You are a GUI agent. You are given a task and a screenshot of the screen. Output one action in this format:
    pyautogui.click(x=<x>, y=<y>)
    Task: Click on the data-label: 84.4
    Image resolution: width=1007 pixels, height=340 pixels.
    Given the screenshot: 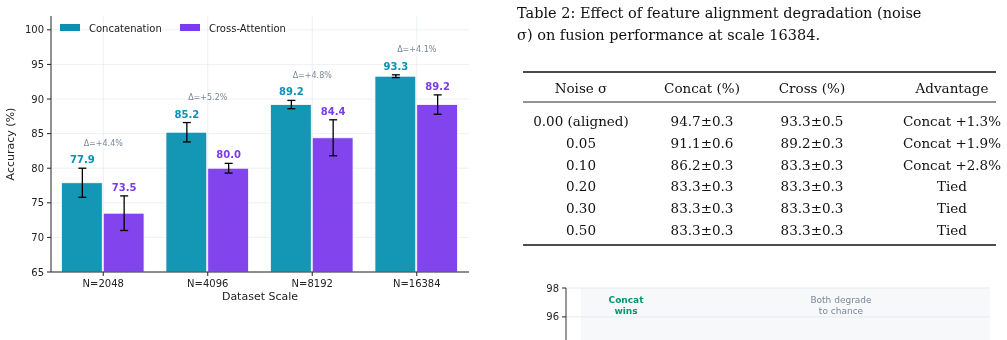 What is the action you would take?
    pyautogui.click(x=333, y=111)
    